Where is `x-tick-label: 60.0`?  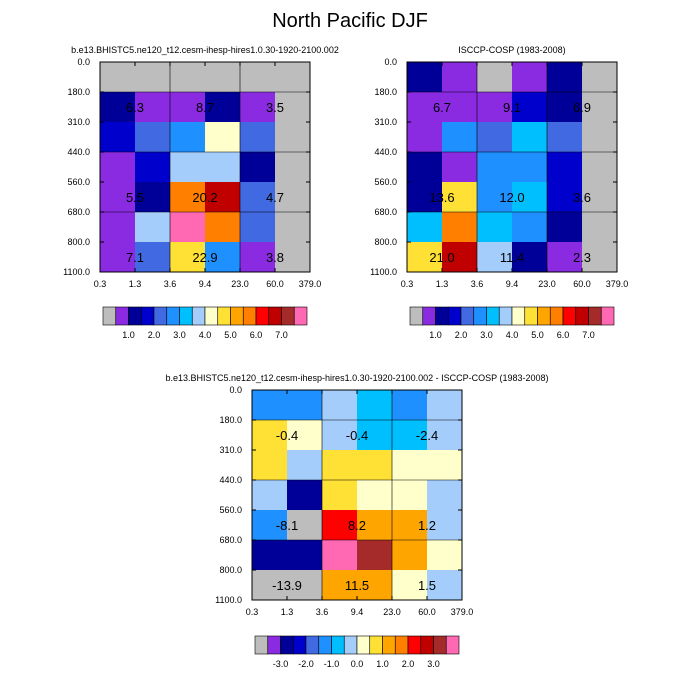
x-tick-label: 60.0 is located at coordinates (275, 284).